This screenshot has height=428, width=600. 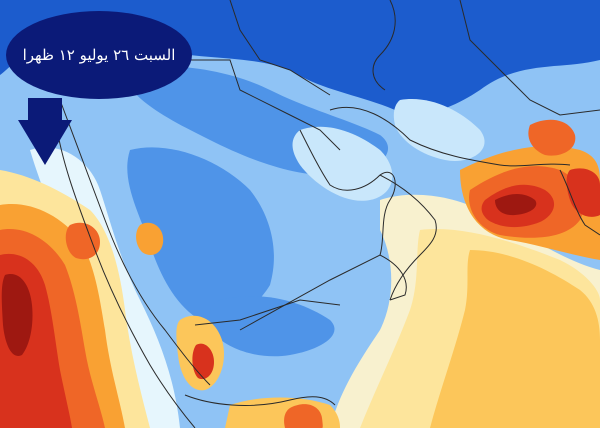 I want to click on callout-bubble, so click(x=99, y=55).